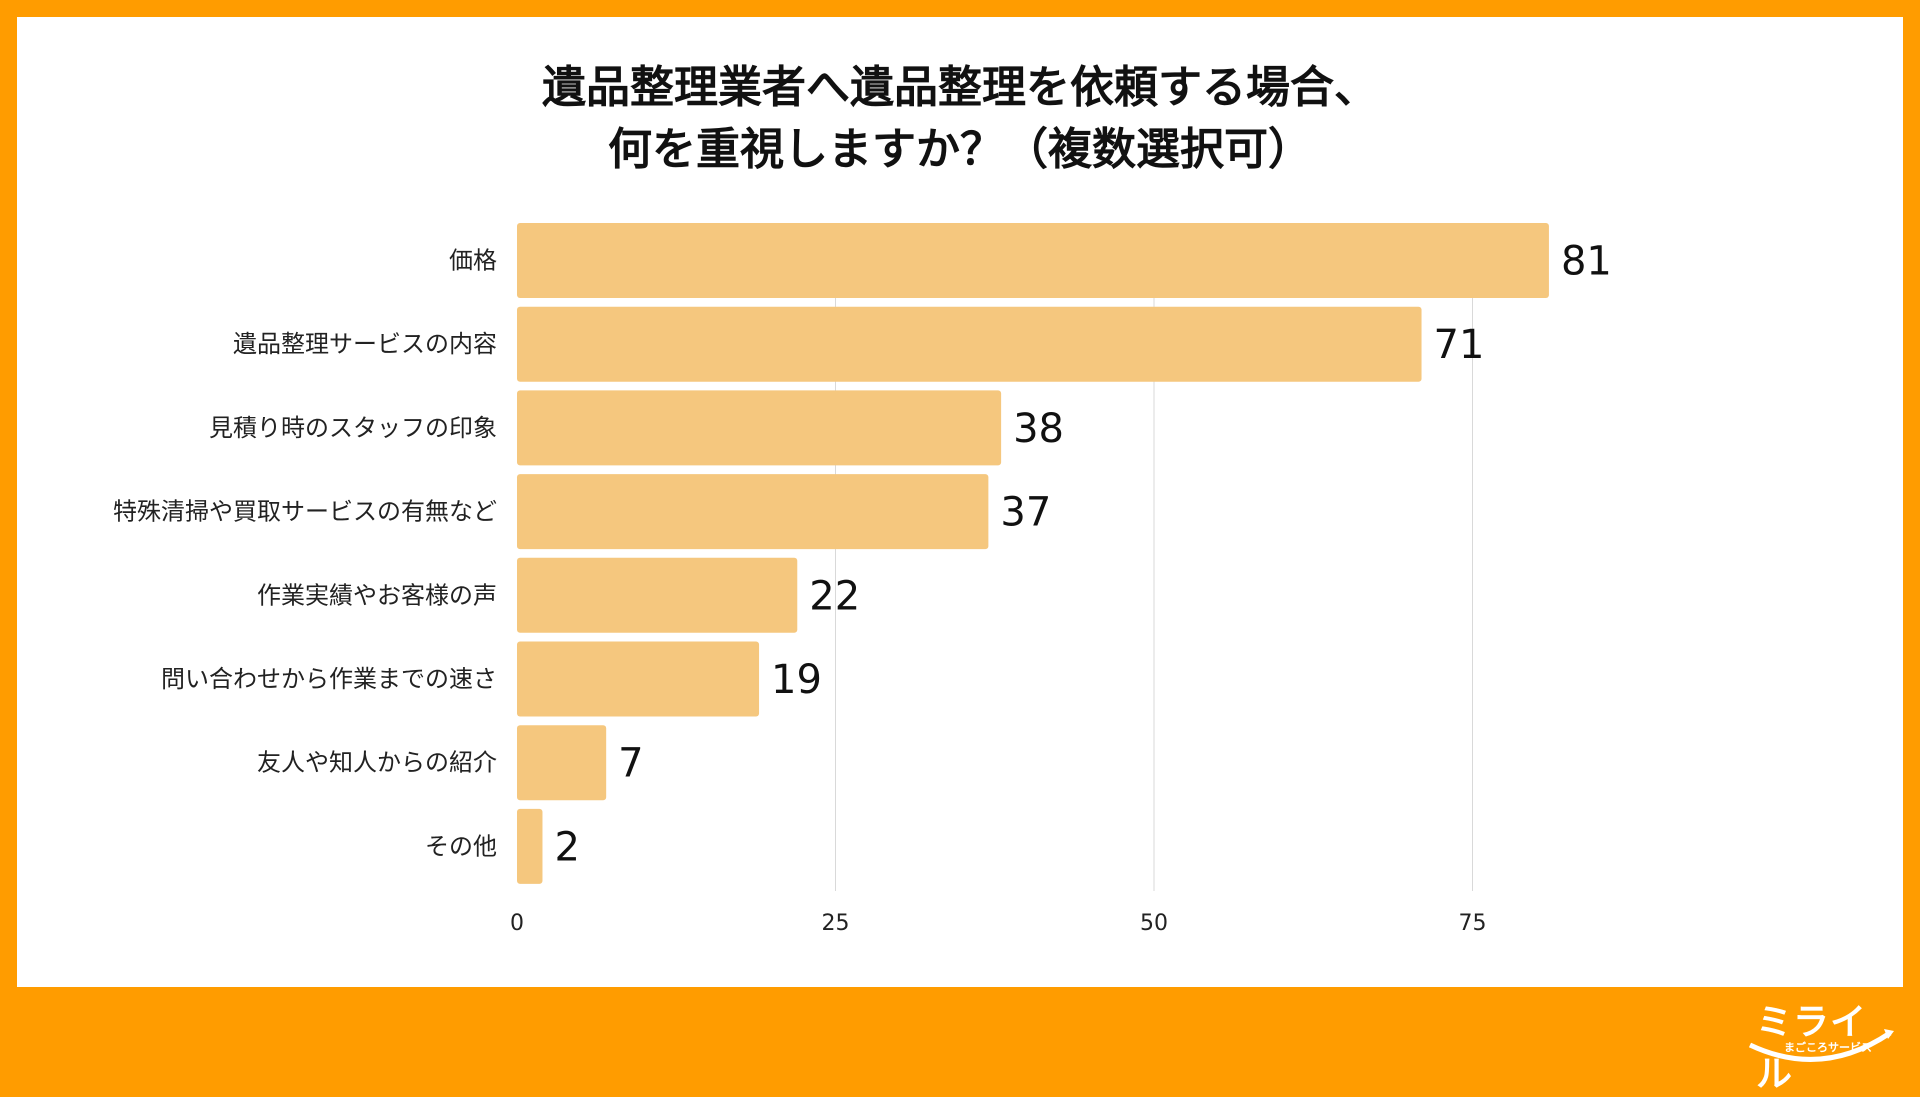 This screenshot has height=1097, width=1920. Describe the element at coordinates (1038, 429) in the screenshot. I see `data-label: 38` at that location.